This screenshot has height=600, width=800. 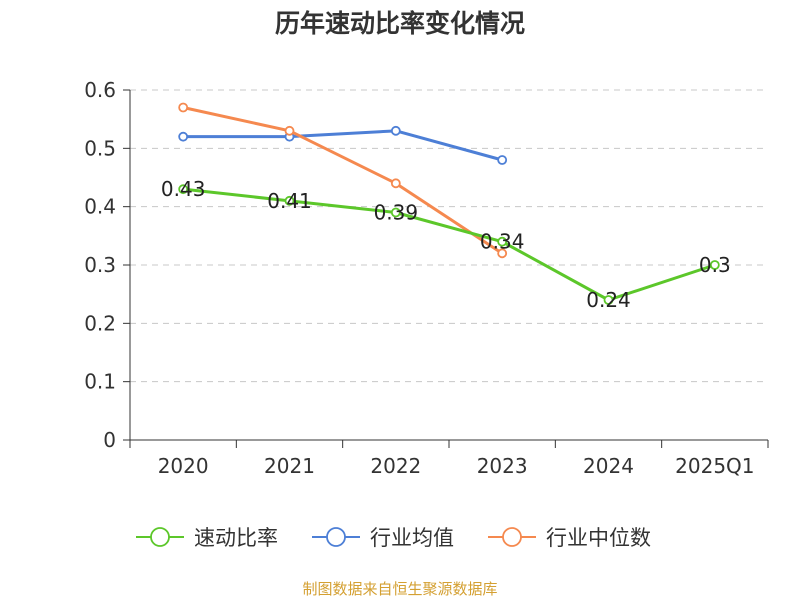 What do you see at coordinates (714, 466) in the screenshot?
I see `x-tick-label: 2025Q1` at bounding box center [714, 466].